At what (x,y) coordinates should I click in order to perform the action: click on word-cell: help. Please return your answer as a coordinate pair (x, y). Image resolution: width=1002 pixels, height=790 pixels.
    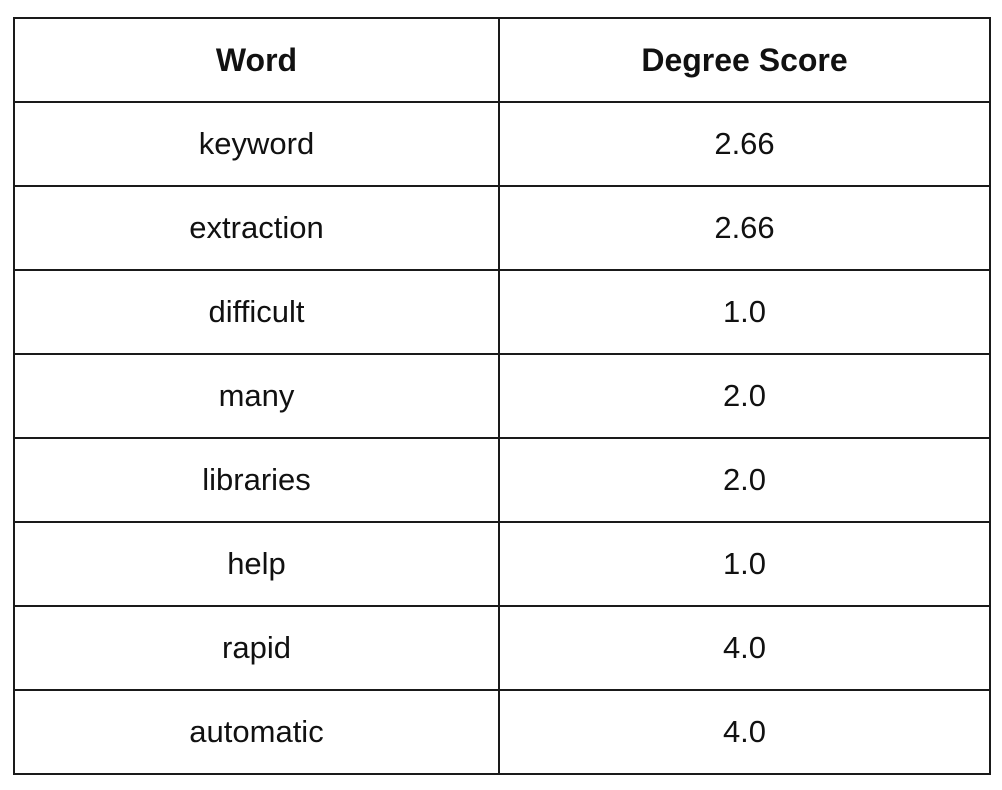
    Looking at the image, I should click on (256, 564).